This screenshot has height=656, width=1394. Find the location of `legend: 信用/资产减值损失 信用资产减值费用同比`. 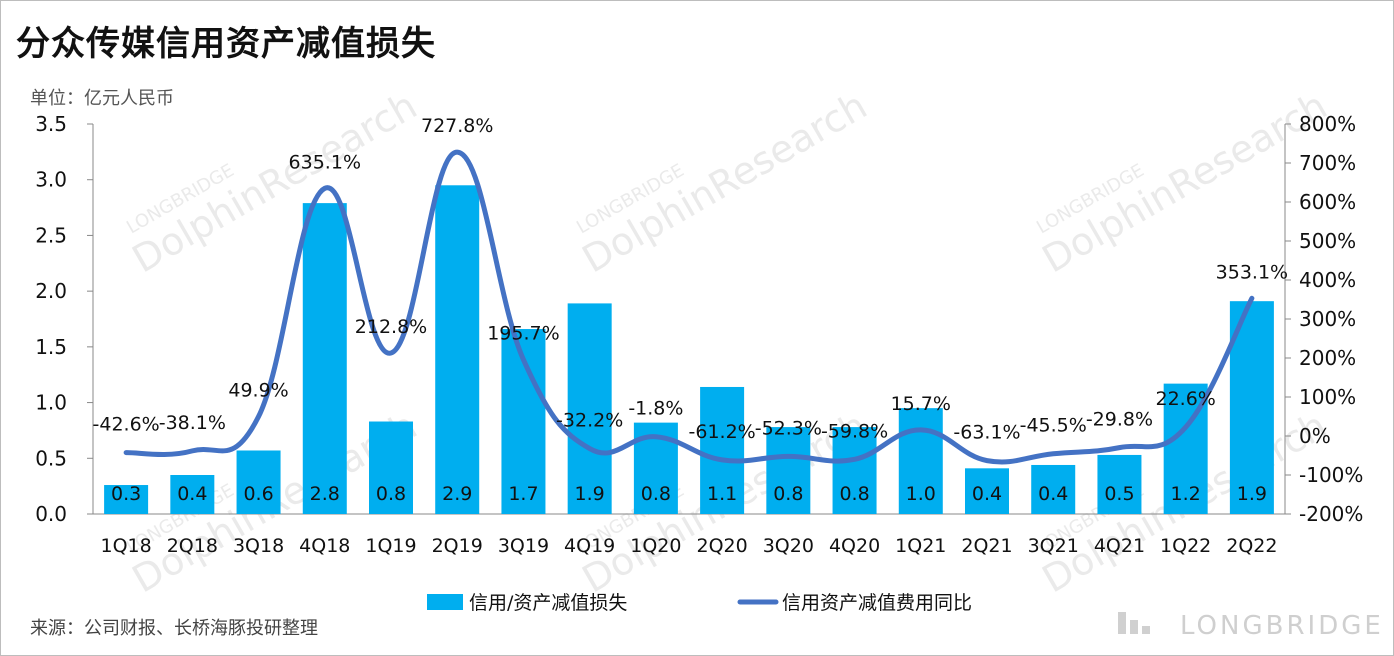

legend: 信用/资产减值损失 信用资产减值费用同比 is located at coordinates (699, 603).